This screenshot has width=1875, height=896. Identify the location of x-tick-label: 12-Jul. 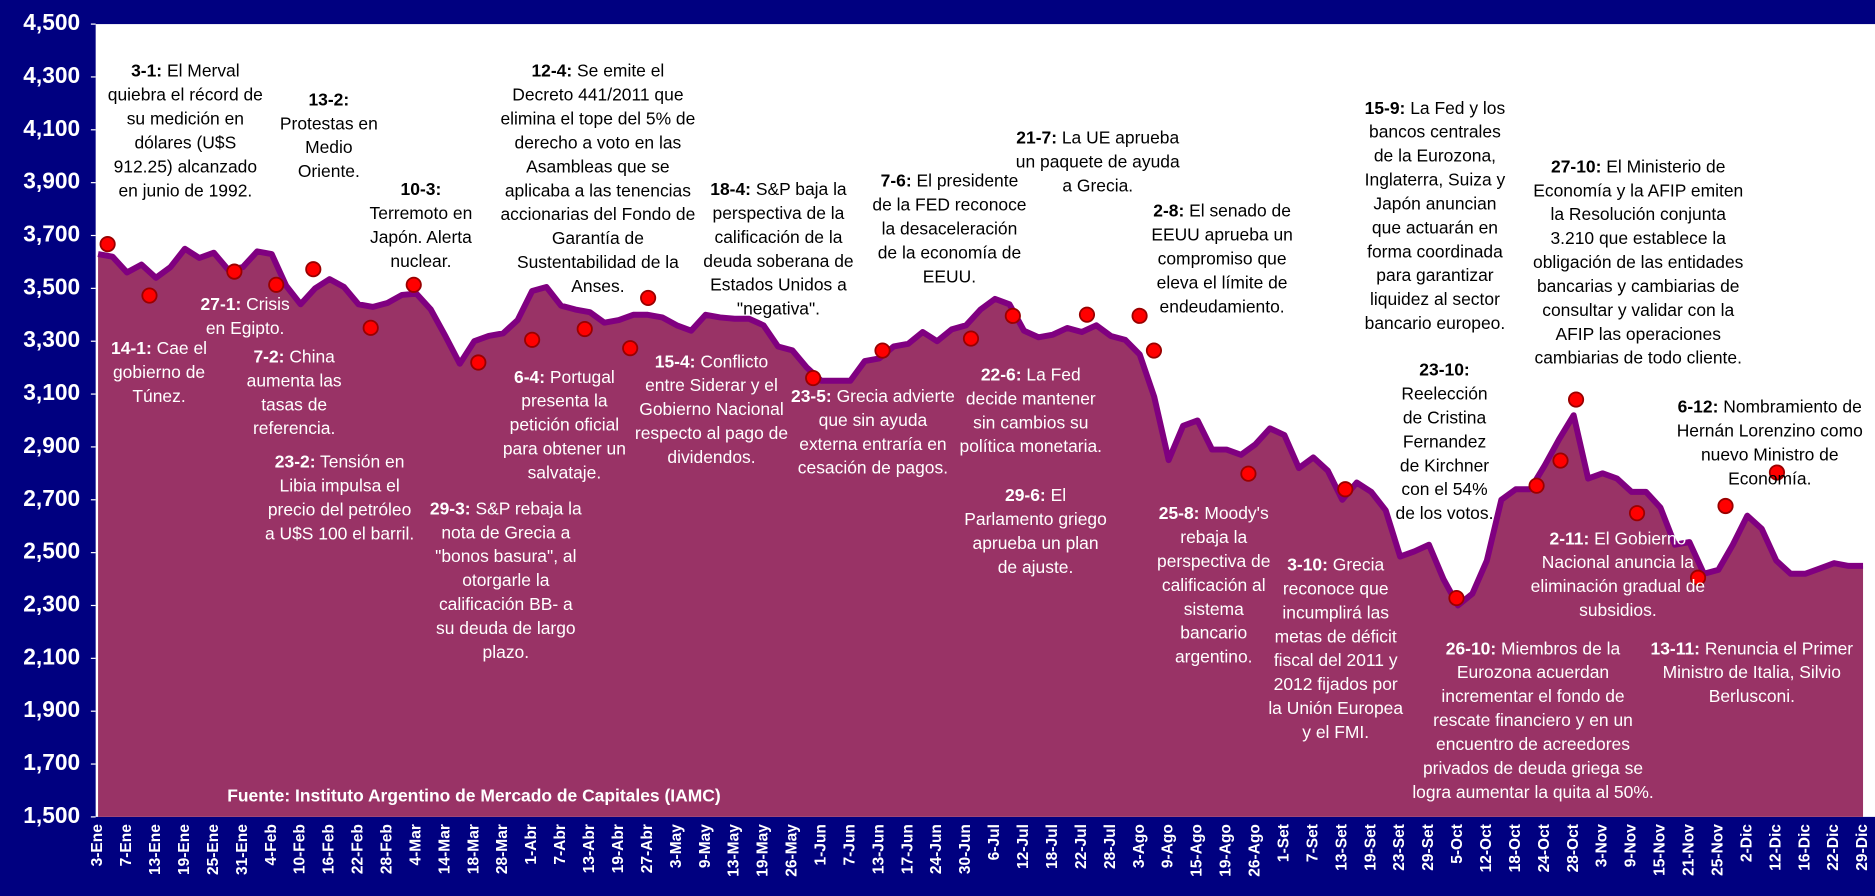
(1023, 846).